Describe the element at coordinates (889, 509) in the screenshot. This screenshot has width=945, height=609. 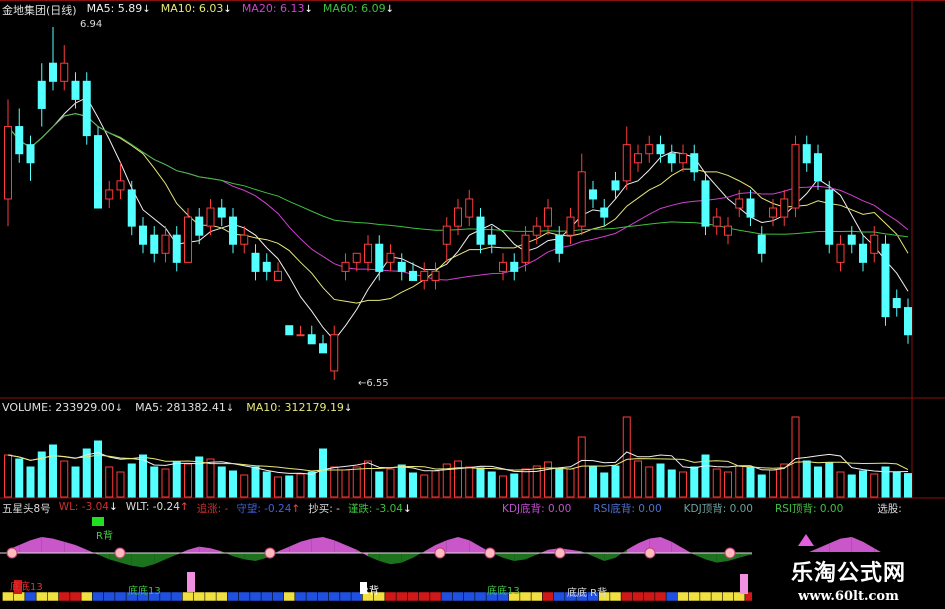
I see `select-label: 选股:` at that location.